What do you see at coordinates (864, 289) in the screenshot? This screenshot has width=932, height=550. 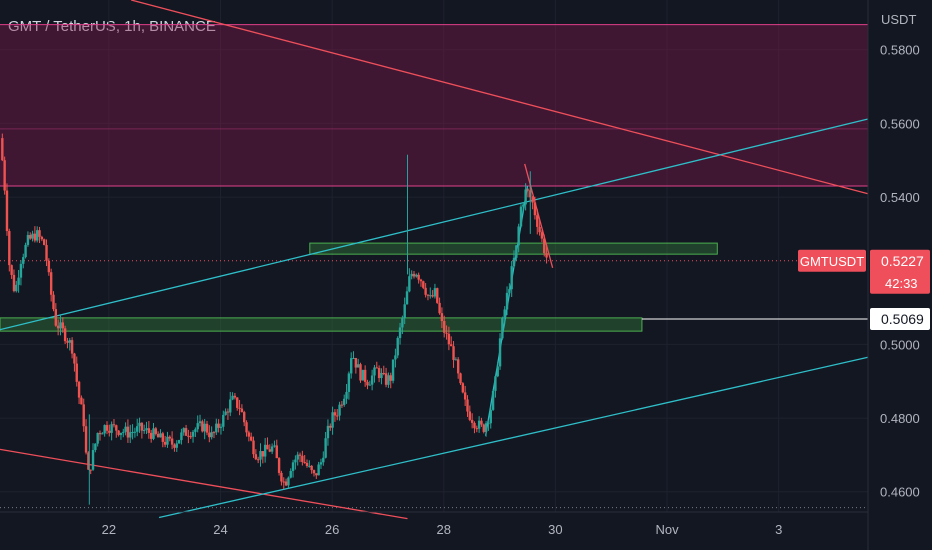 I see `price-tags: GMTUSDT 0.5227 42:33 0.5069` at bounding box center [864, 289].